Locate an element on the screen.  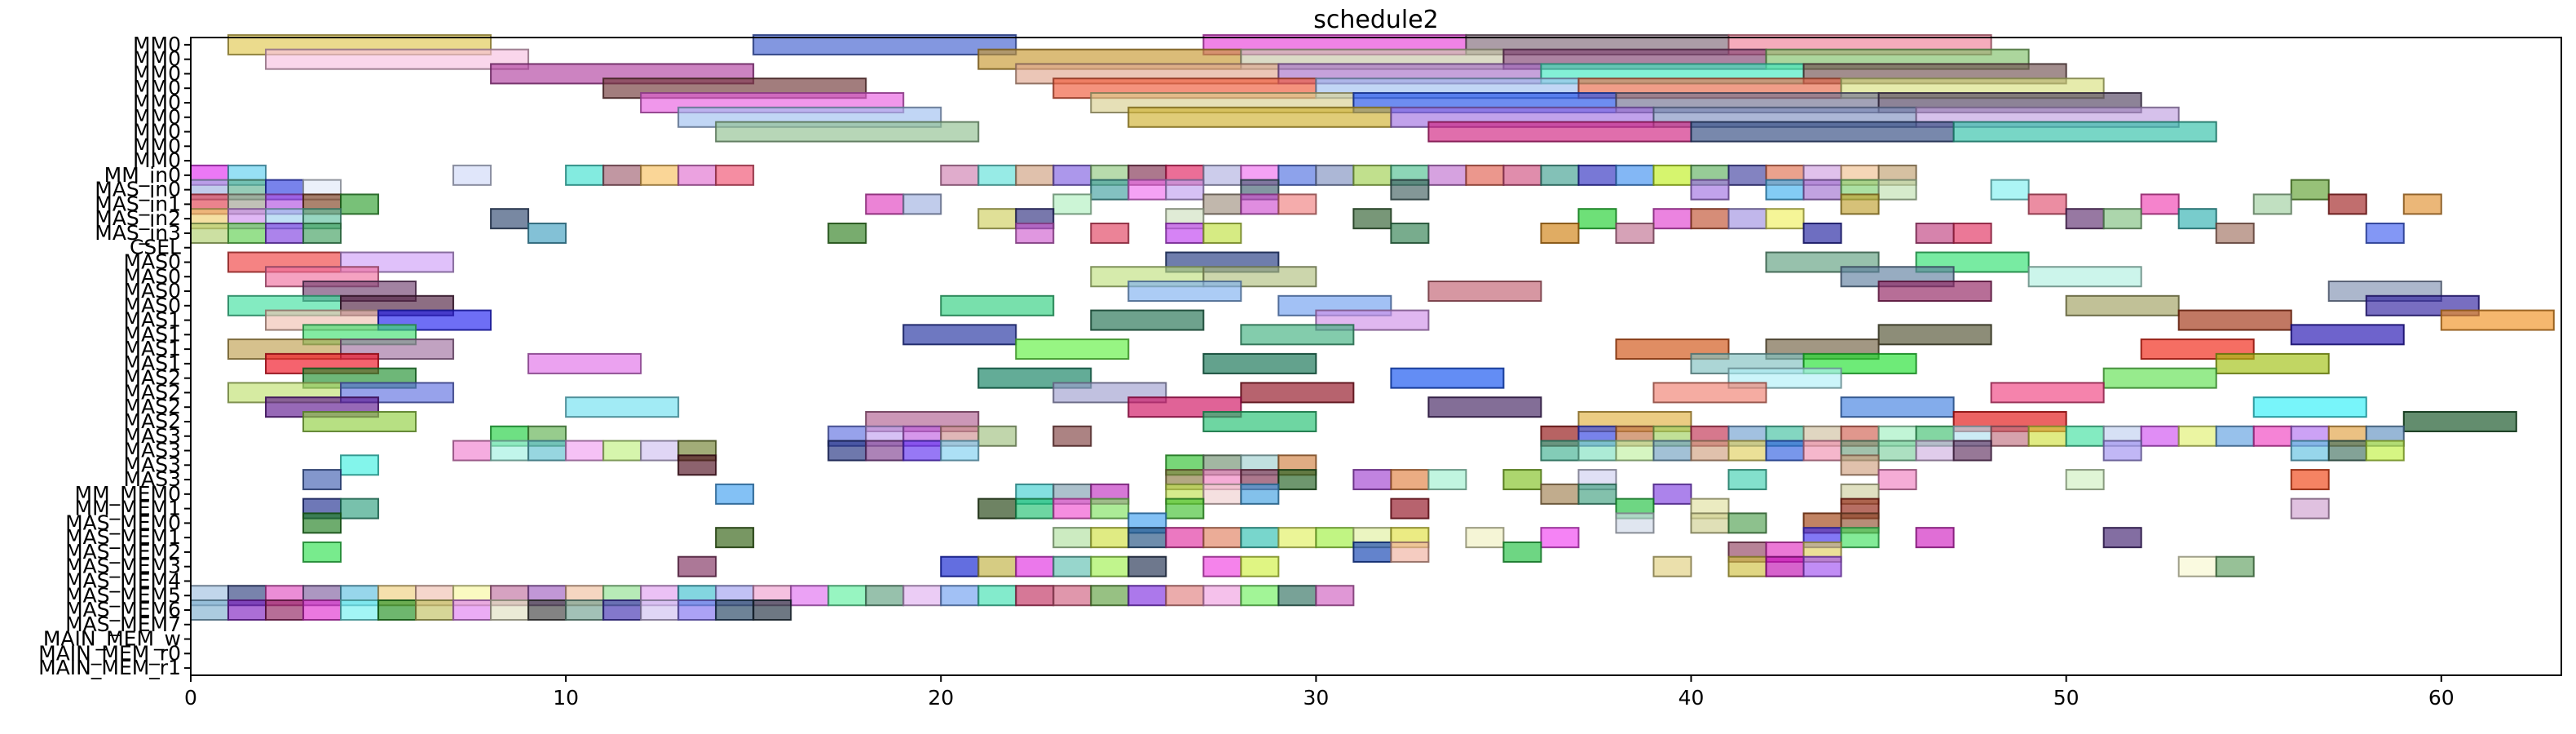
y-tick-label-32: MM_MEM1 is located at coordinates (128, 508).